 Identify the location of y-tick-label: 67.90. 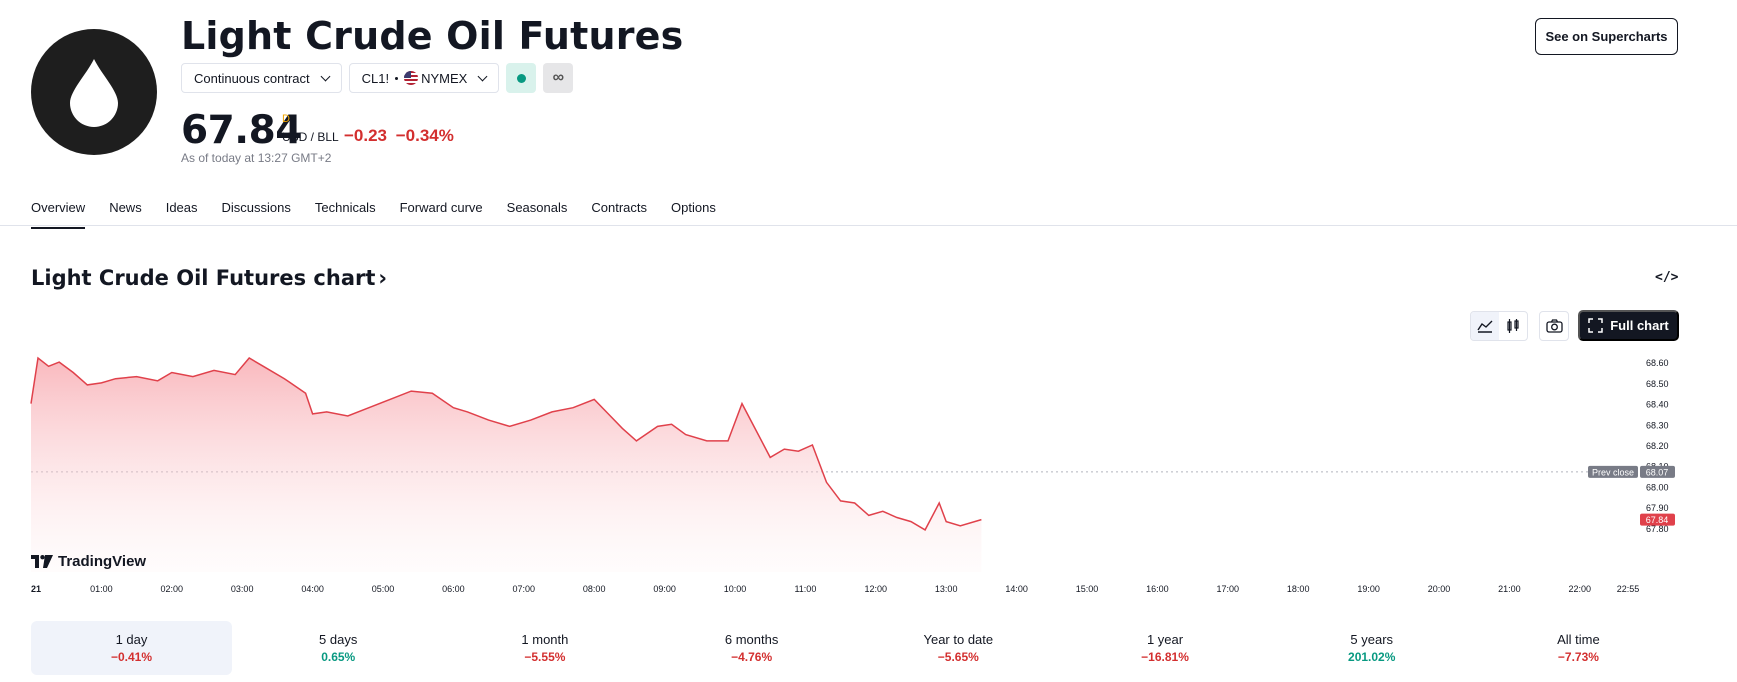
(1657, 508).